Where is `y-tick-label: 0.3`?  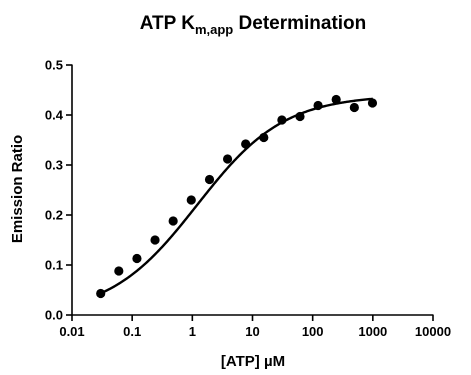 y-tick-label: 0.3 is located at coordinates (54, 165).